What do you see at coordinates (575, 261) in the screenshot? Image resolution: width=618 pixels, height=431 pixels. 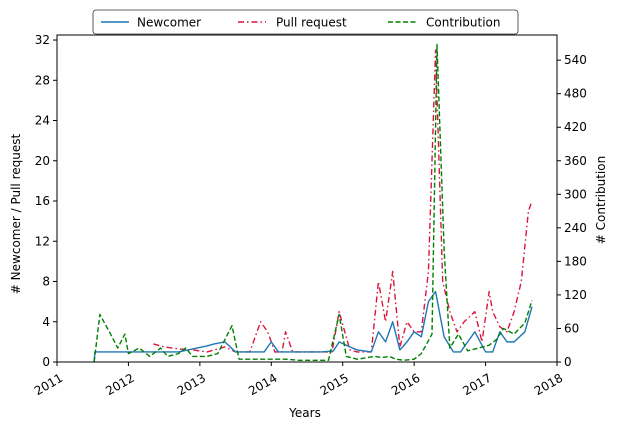 I see `y-right-tick-label-180: 180` at bounding box center [575, 261].